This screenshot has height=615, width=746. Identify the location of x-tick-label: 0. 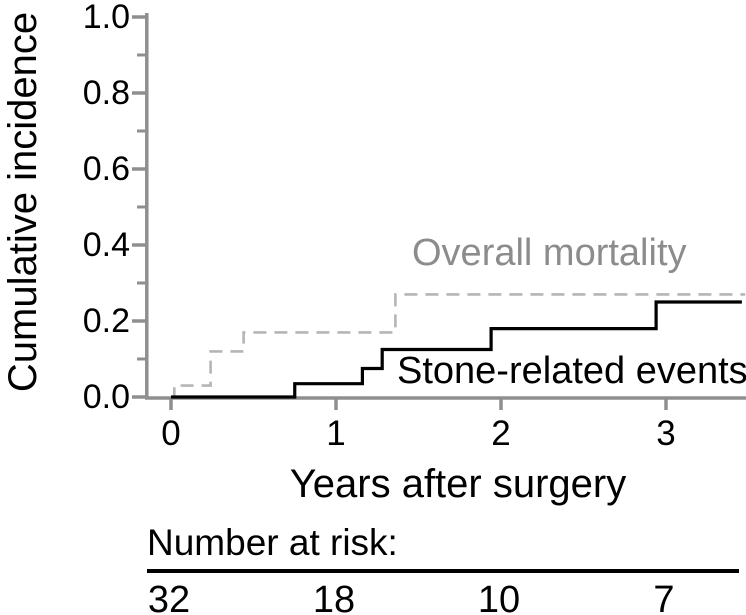
(171, 433).